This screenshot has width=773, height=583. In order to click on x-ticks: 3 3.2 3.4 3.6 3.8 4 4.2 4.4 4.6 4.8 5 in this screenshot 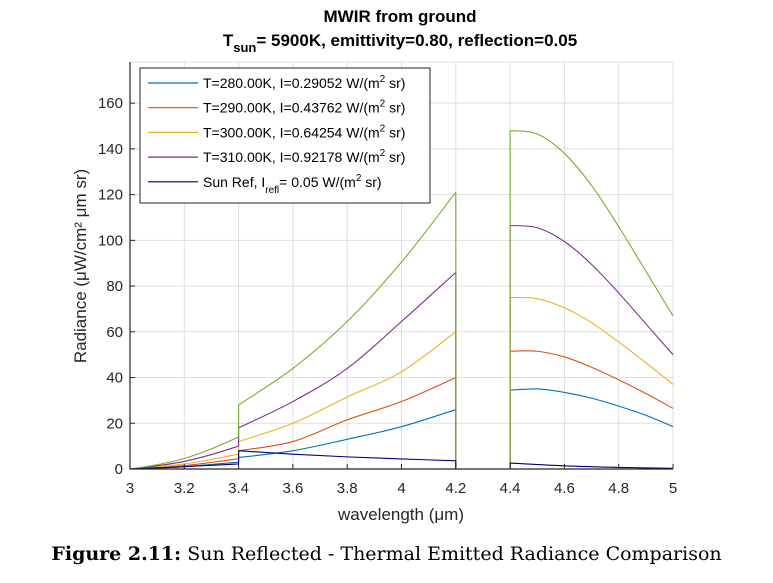, I will do `click(401, 480)`.